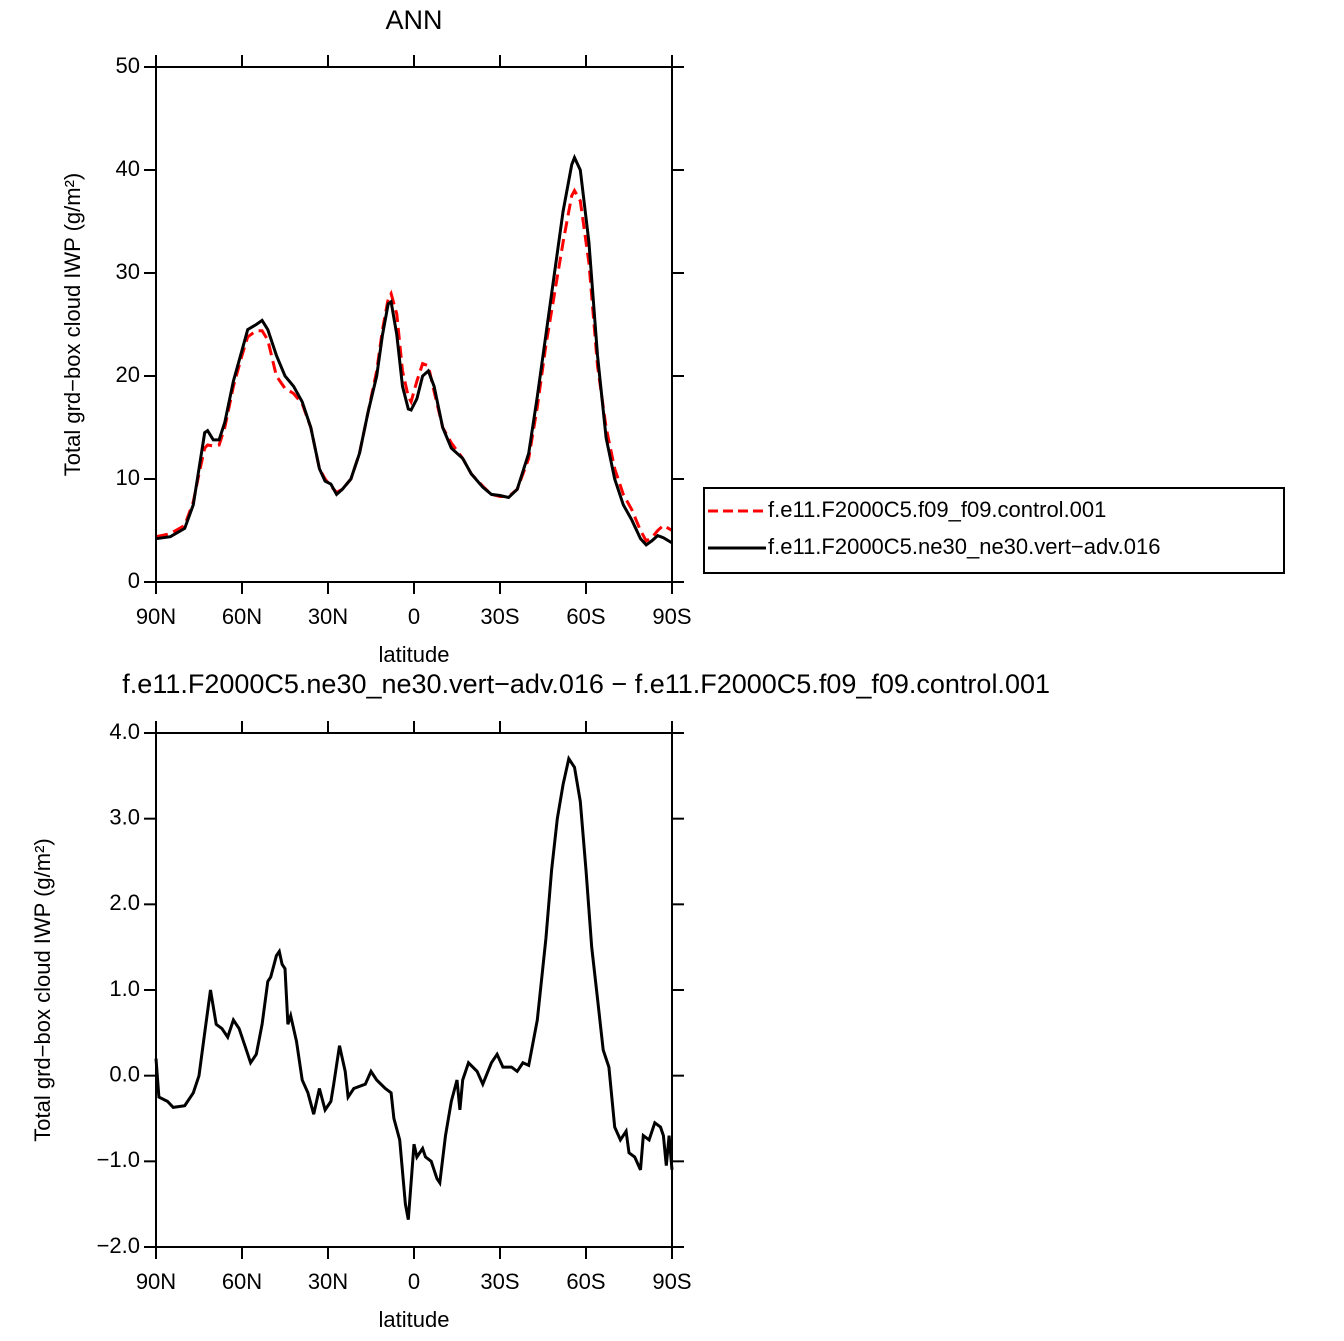  Describe the element at coordinates (134, 580) in the screenshot. I see `y-tick-label: 0` at that location.